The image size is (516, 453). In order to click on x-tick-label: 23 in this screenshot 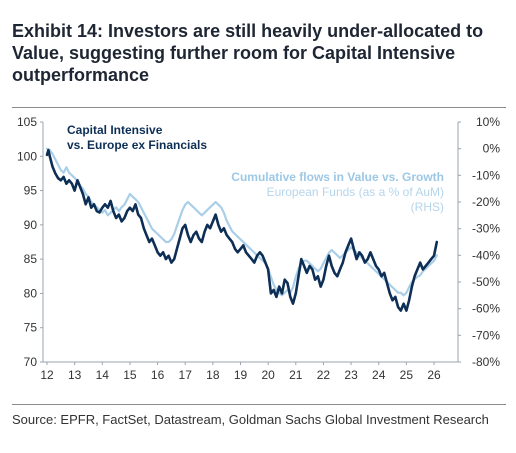, I will do `click(351, 375)`.